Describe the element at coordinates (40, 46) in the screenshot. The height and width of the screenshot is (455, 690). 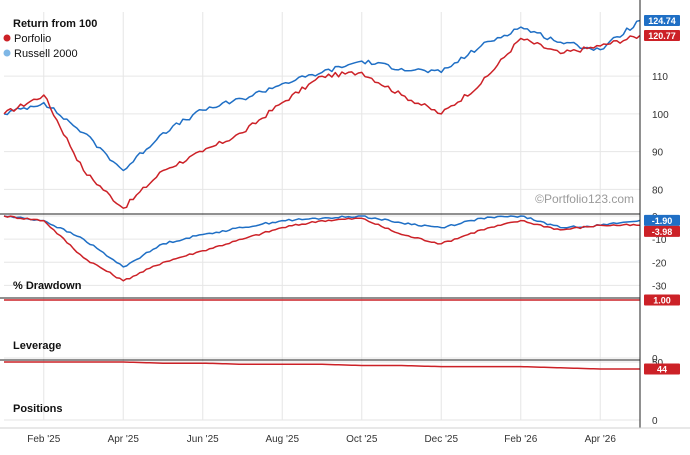
I see `legend: Porfolio Russell 2000` at that location.